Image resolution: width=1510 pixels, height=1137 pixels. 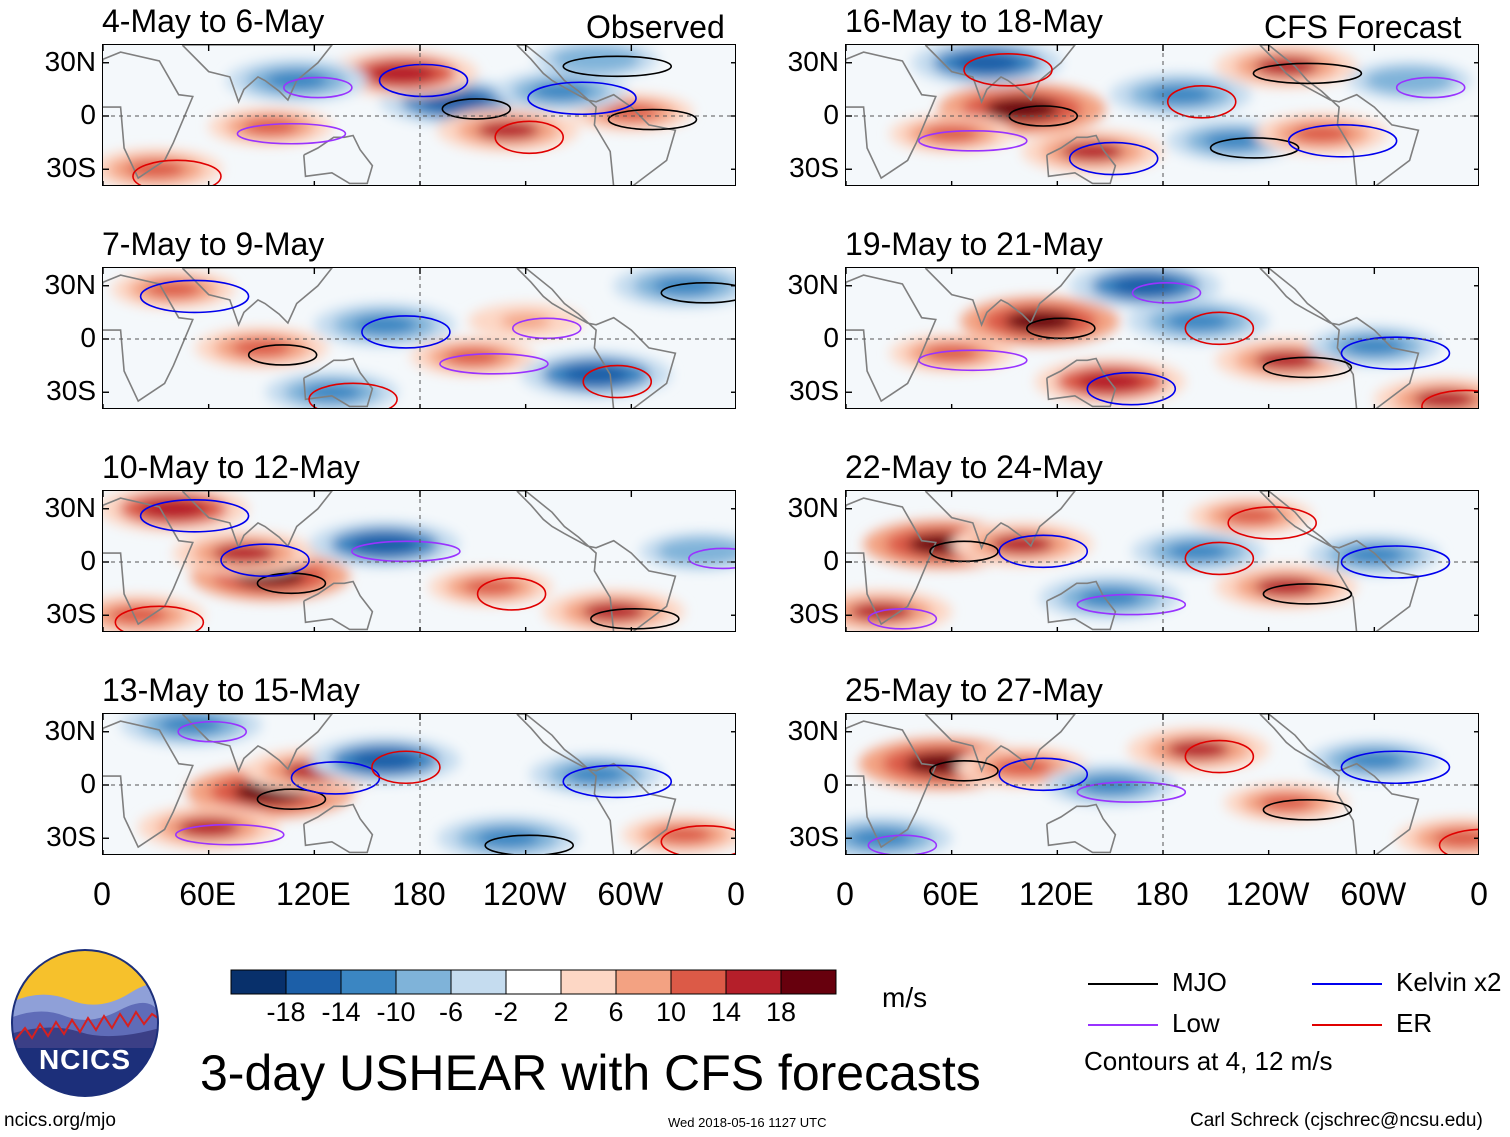 What do you see at coordinates (1199, 982) in the screenshot?
I see `legend-label: MJO` at bounding box center [1199, 982].